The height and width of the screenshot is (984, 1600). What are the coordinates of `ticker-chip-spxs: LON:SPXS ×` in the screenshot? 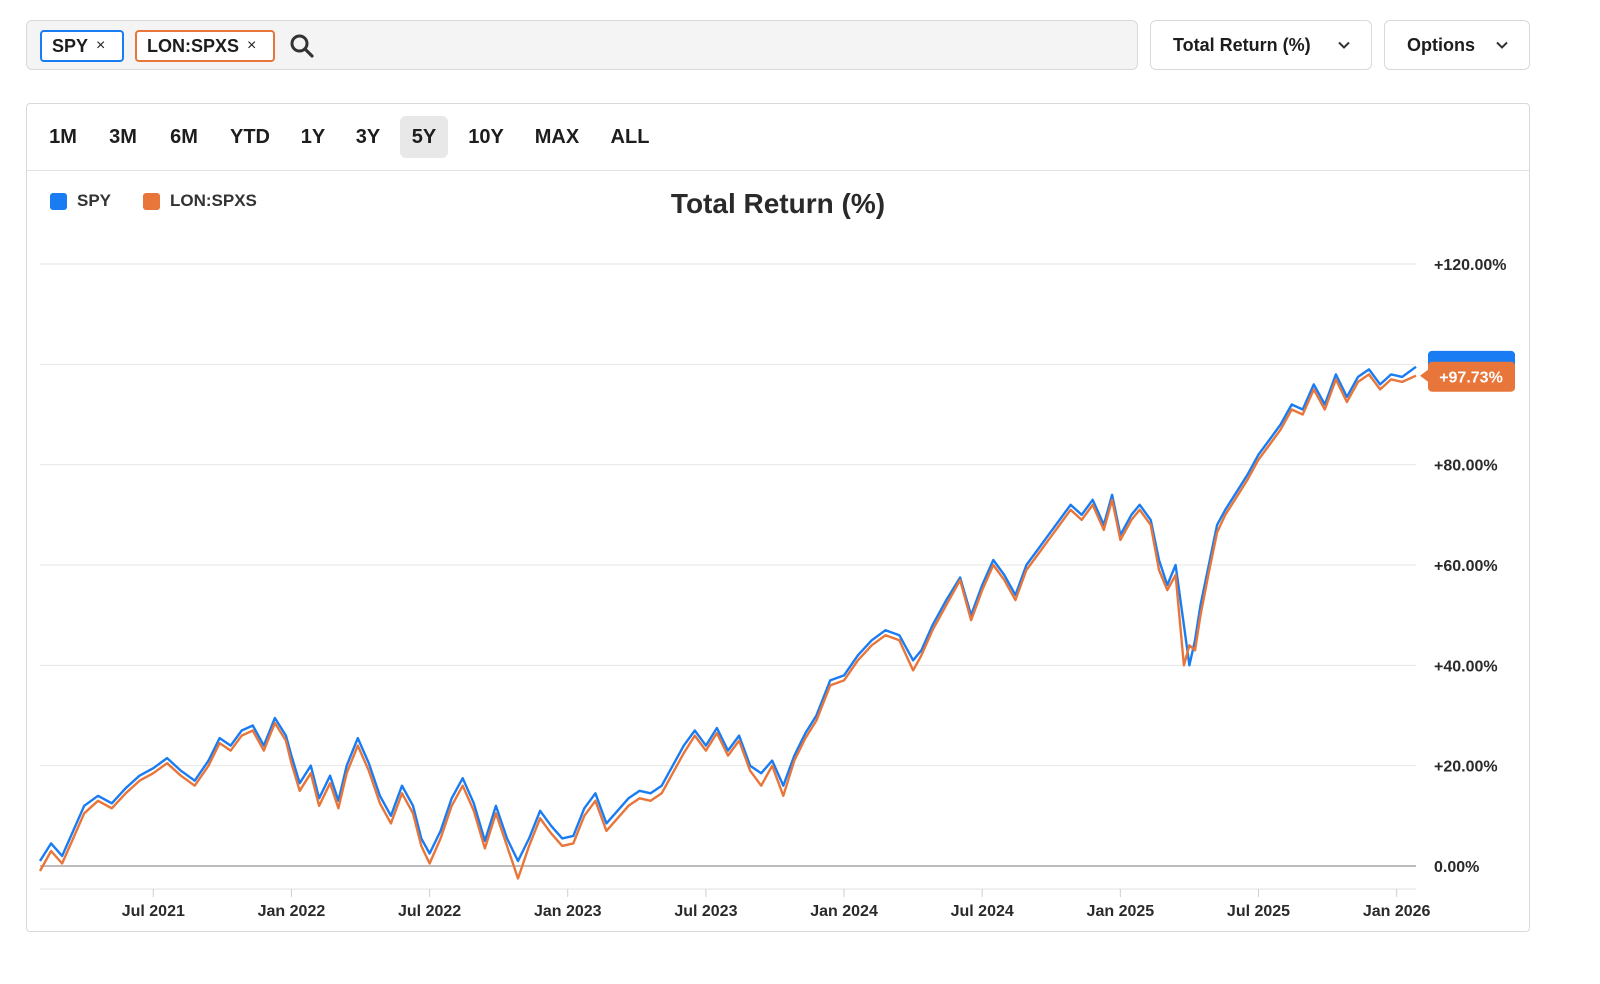 It's located at (205, 46).